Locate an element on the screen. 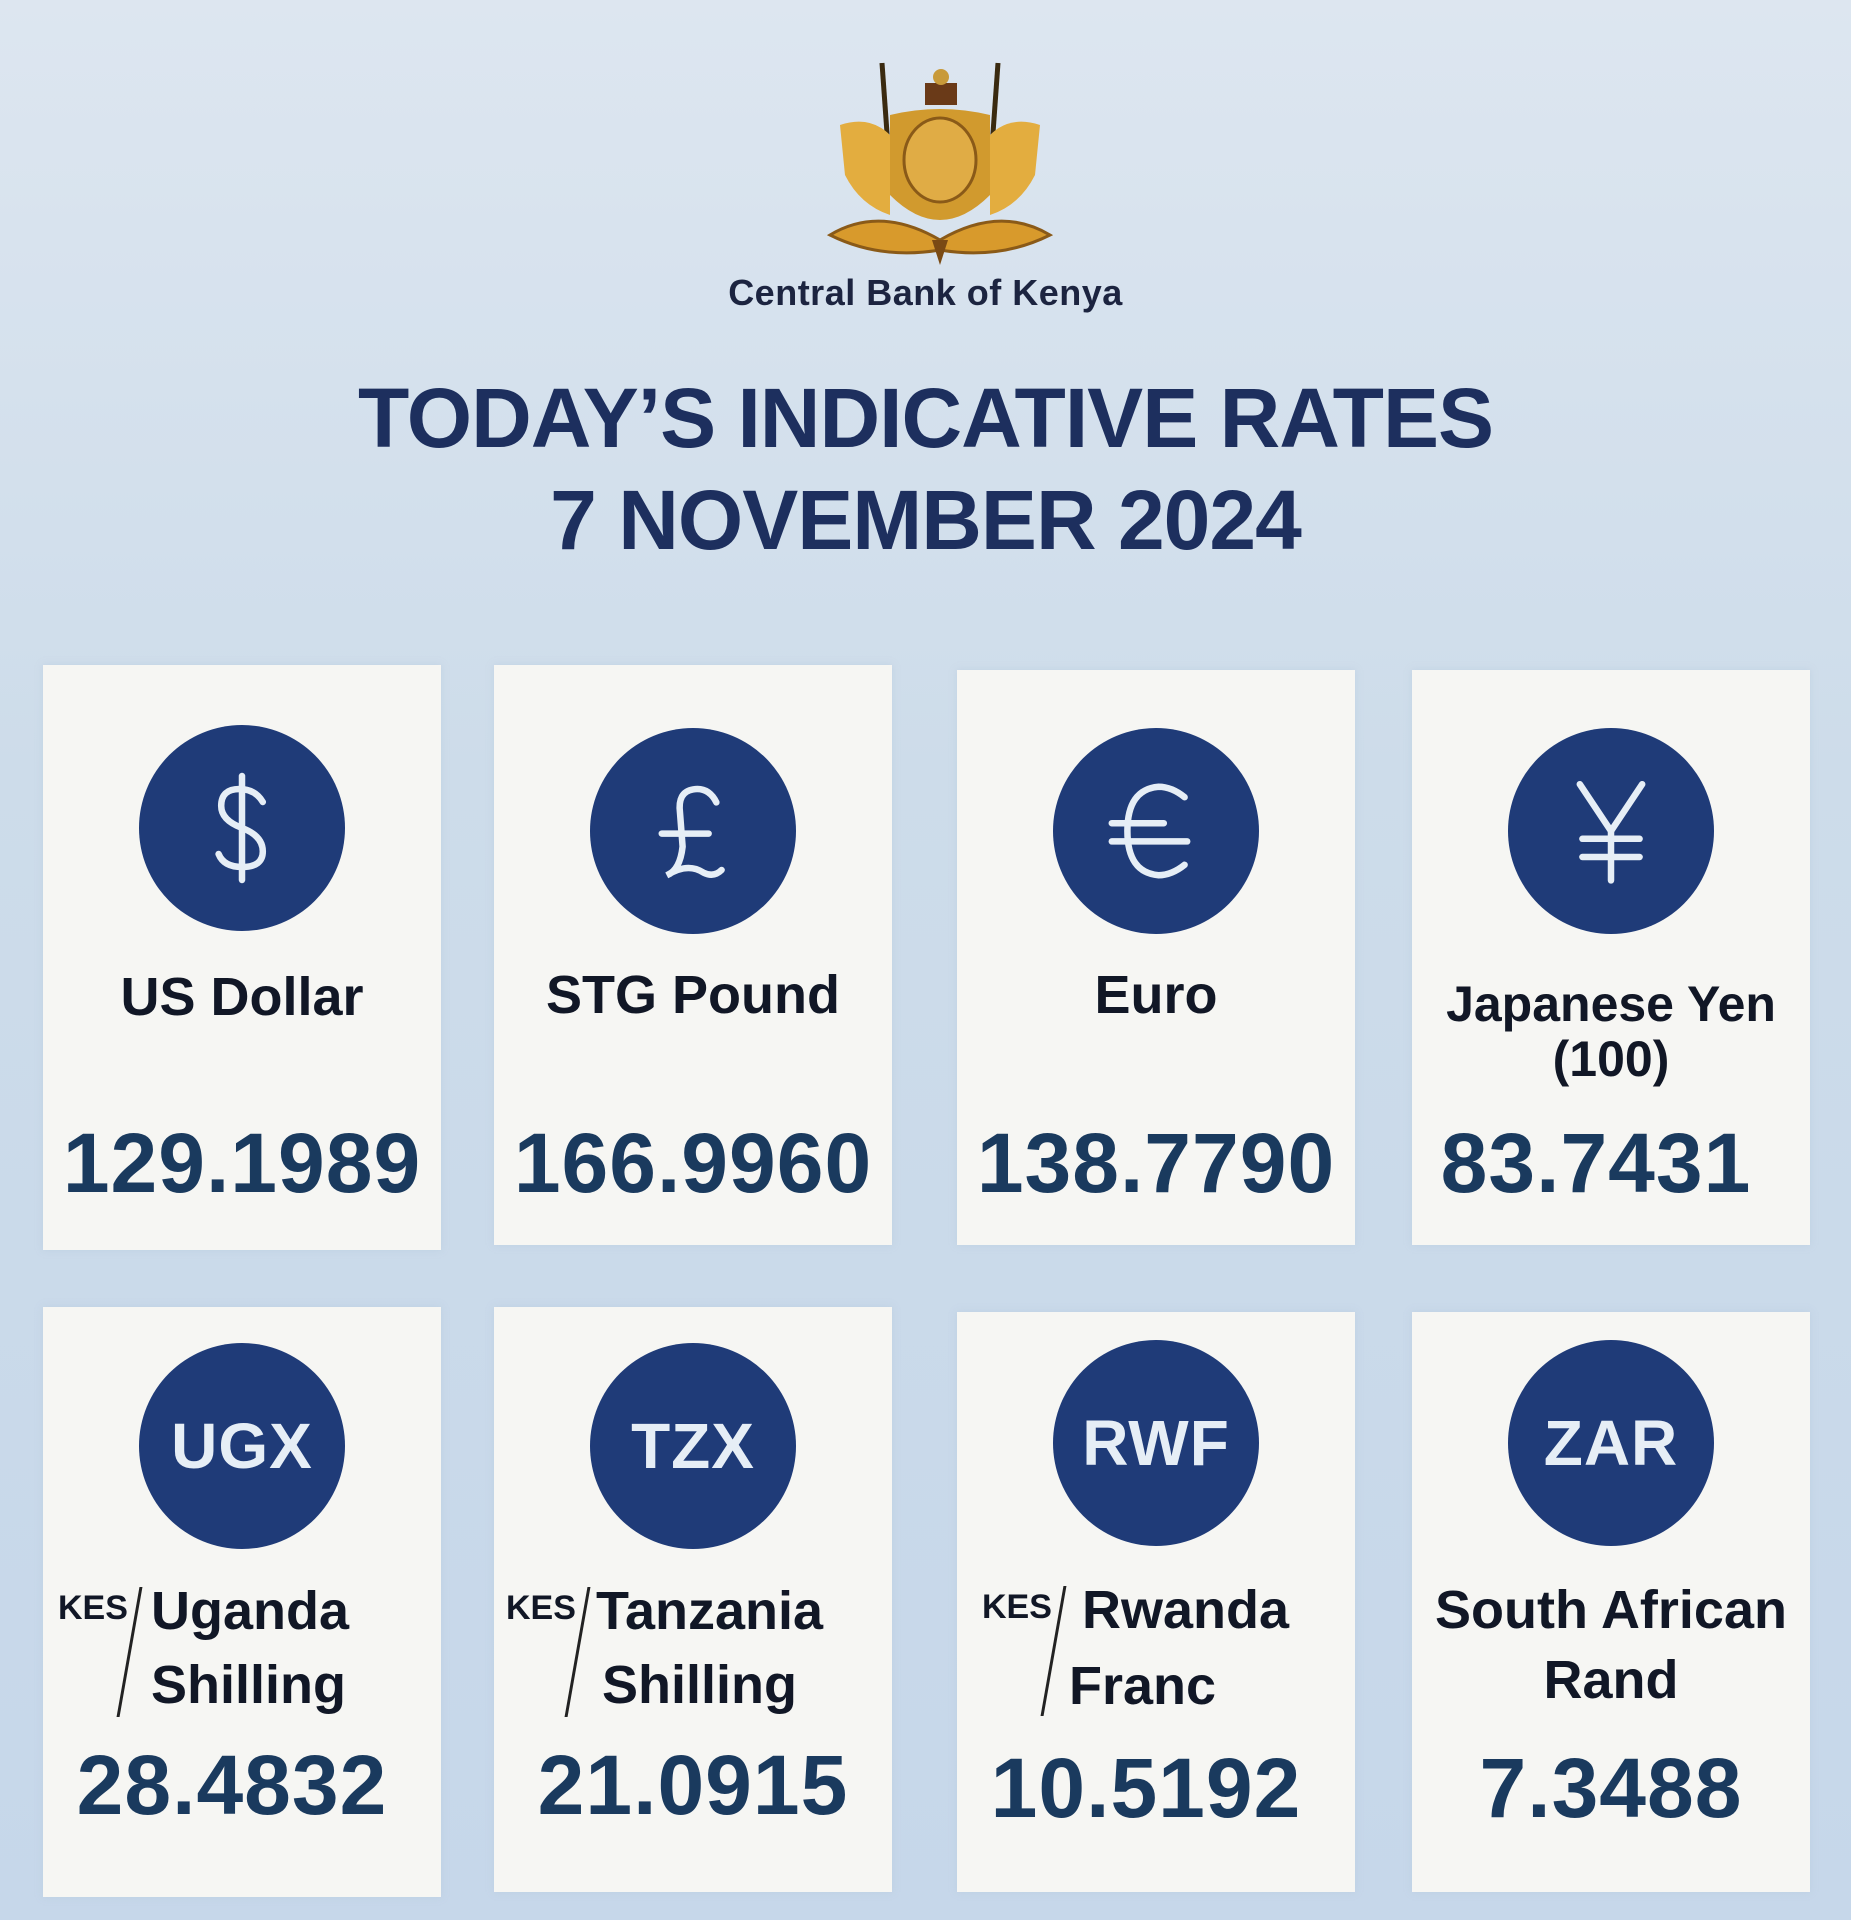 Image resolution: width=1851 pixels, height=1920 pixels. zar-badge: ZAR is located at coordinates (1611, 1443).